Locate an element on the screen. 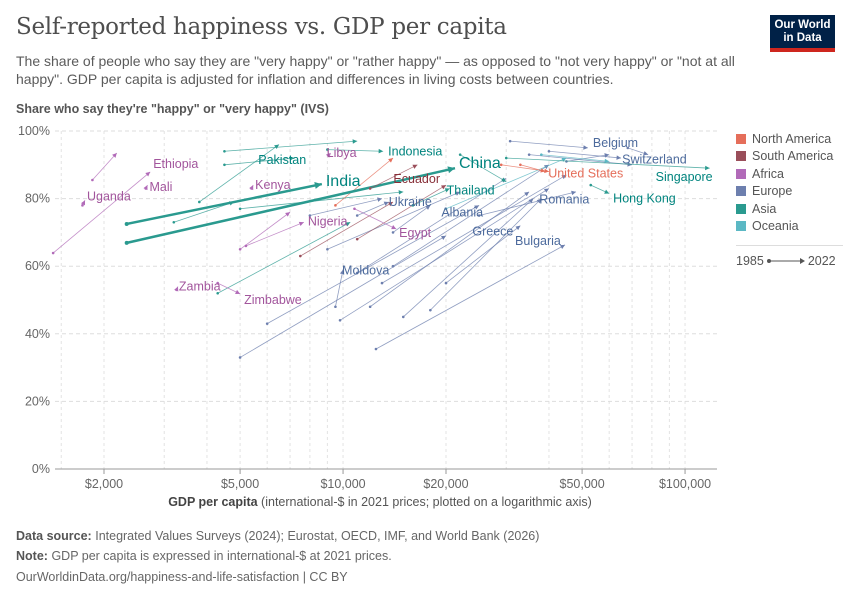 This screenshot has height=600, width=850. legend-label: Africa is located at coordinates (768, 173).